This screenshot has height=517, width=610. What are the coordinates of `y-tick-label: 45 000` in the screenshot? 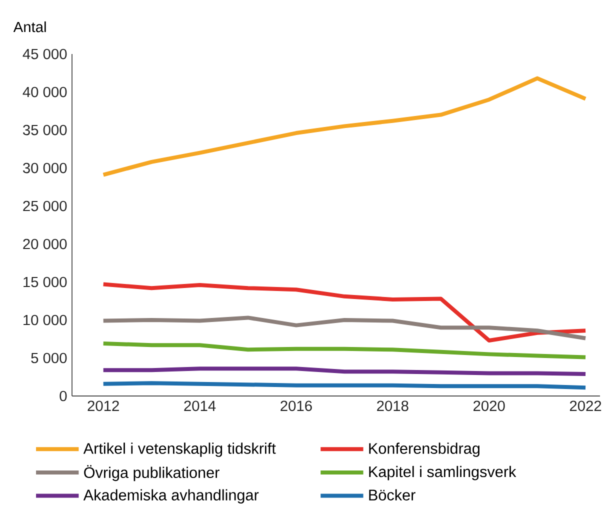 It's located at (44, 54).